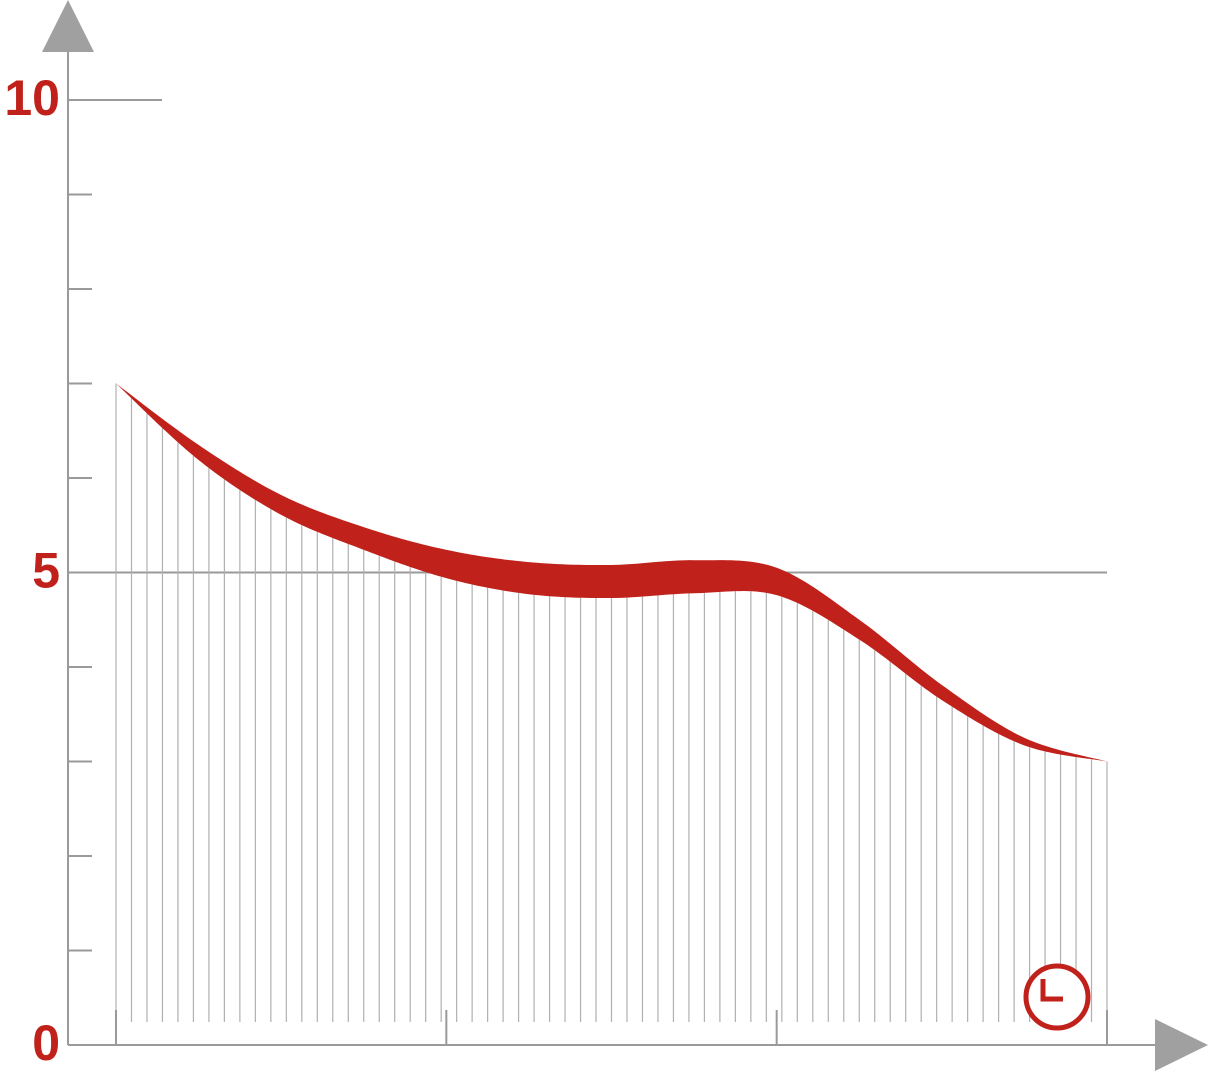  What do you see at coordinates (1051, 990) in the screenshot?
I see `clock-hands` at bounding box center [1051, 990].